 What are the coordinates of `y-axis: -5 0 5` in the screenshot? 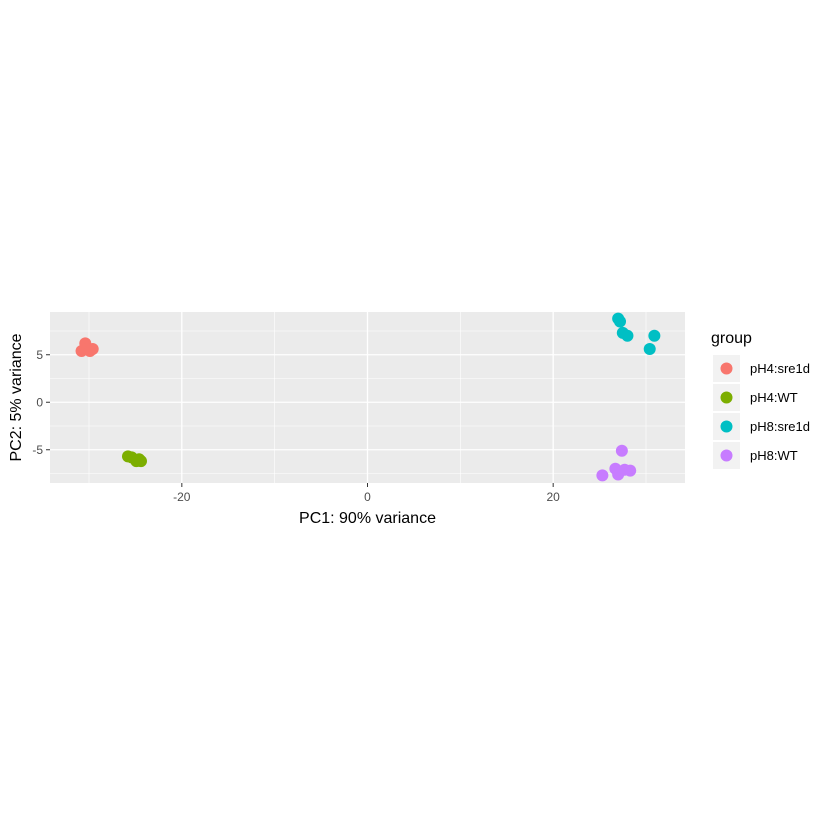 It's located at (41, 402).